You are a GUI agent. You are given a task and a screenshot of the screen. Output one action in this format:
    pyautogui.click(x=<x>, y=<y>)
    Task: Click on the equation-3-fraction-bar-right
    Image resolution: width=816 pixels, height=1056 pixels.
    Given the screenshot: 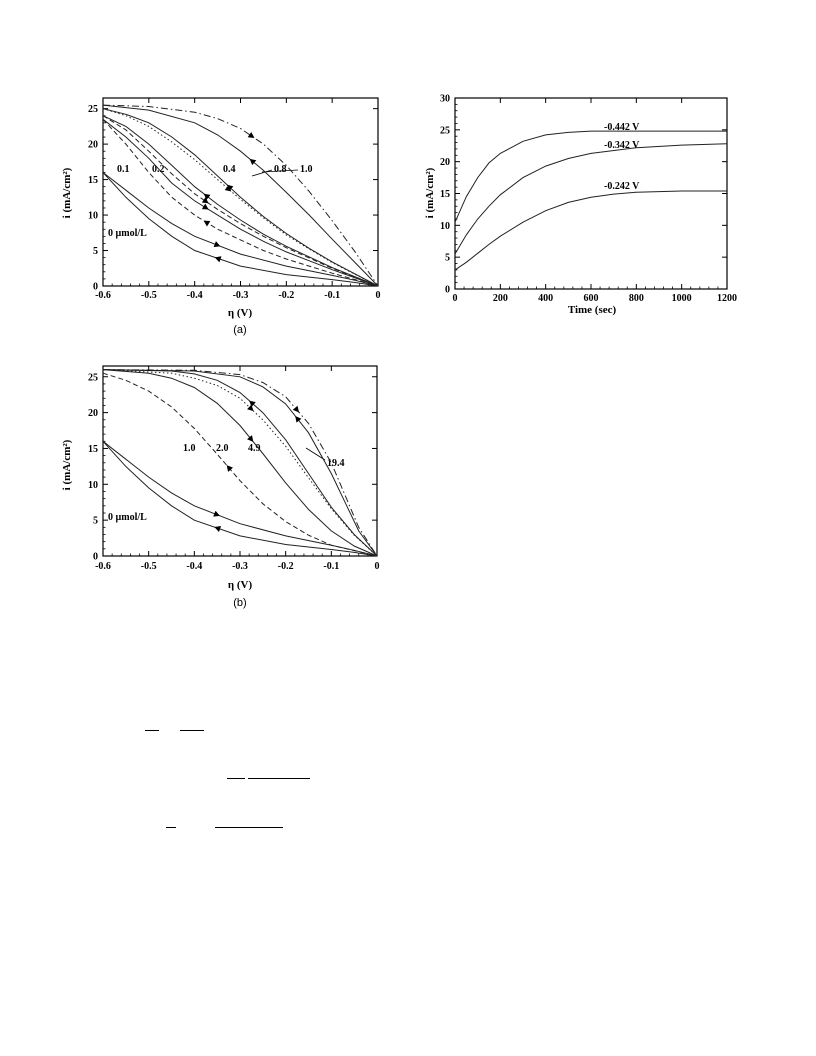 What is the action you would take?
    pyautogui.click(x=249, y=827)
    